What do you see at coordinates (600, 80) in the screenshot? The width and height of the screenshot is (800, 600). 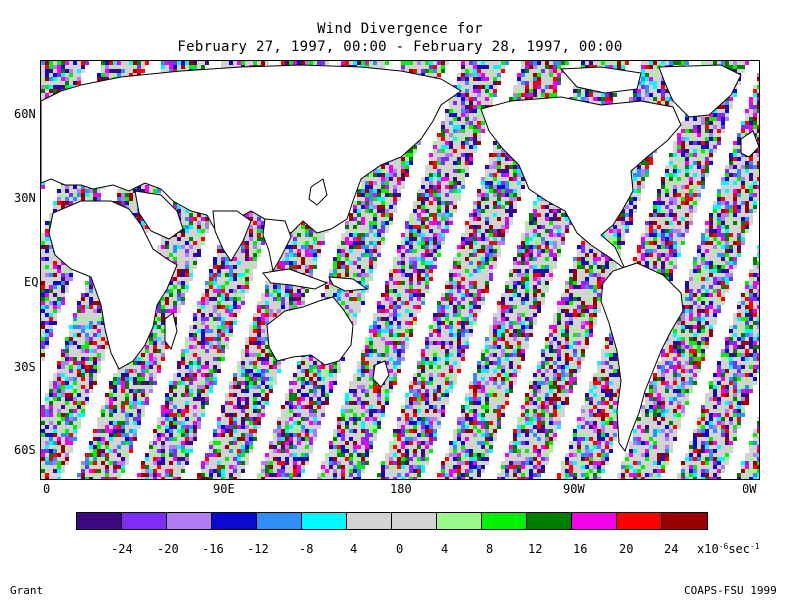 I see `land-arctic-islands` at bounding box center [600, 80].